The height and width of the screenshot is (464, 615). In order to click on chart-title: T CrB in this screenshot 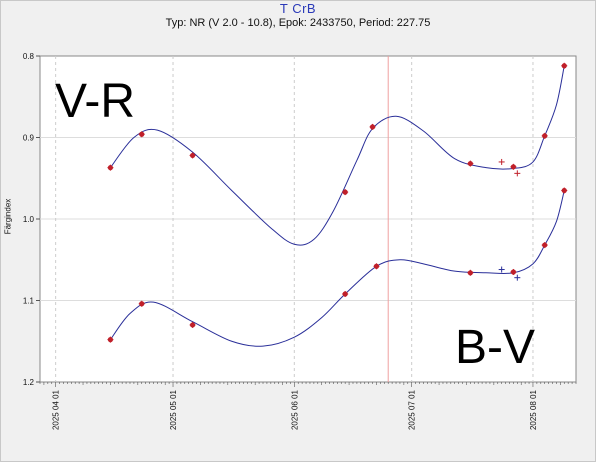, I will do `click(298, 8)`.